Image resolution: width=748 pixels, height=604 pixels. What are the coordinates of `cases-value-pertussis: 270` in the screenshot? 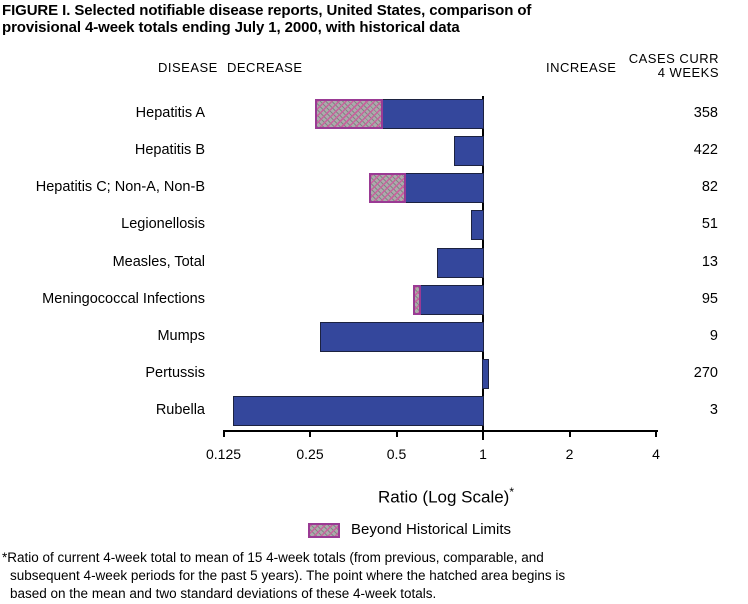 It's located at (705, 373).